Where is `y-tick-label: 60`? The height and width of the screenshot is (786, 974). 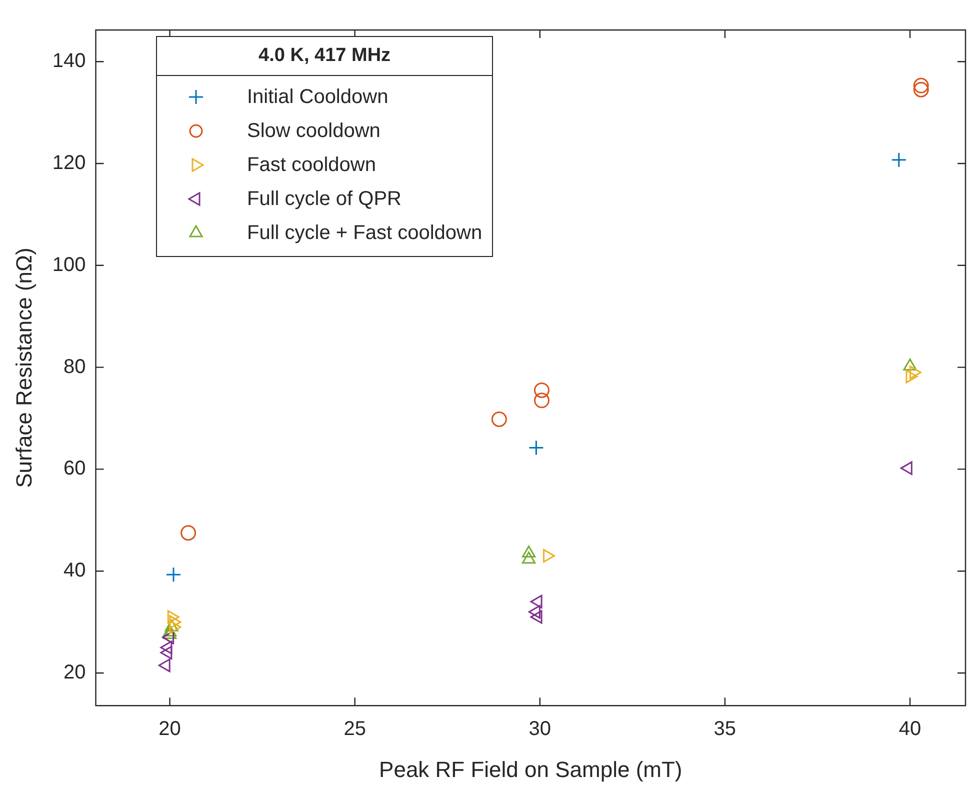
y-tick-label: 60 is located at coordinates (75, 469).